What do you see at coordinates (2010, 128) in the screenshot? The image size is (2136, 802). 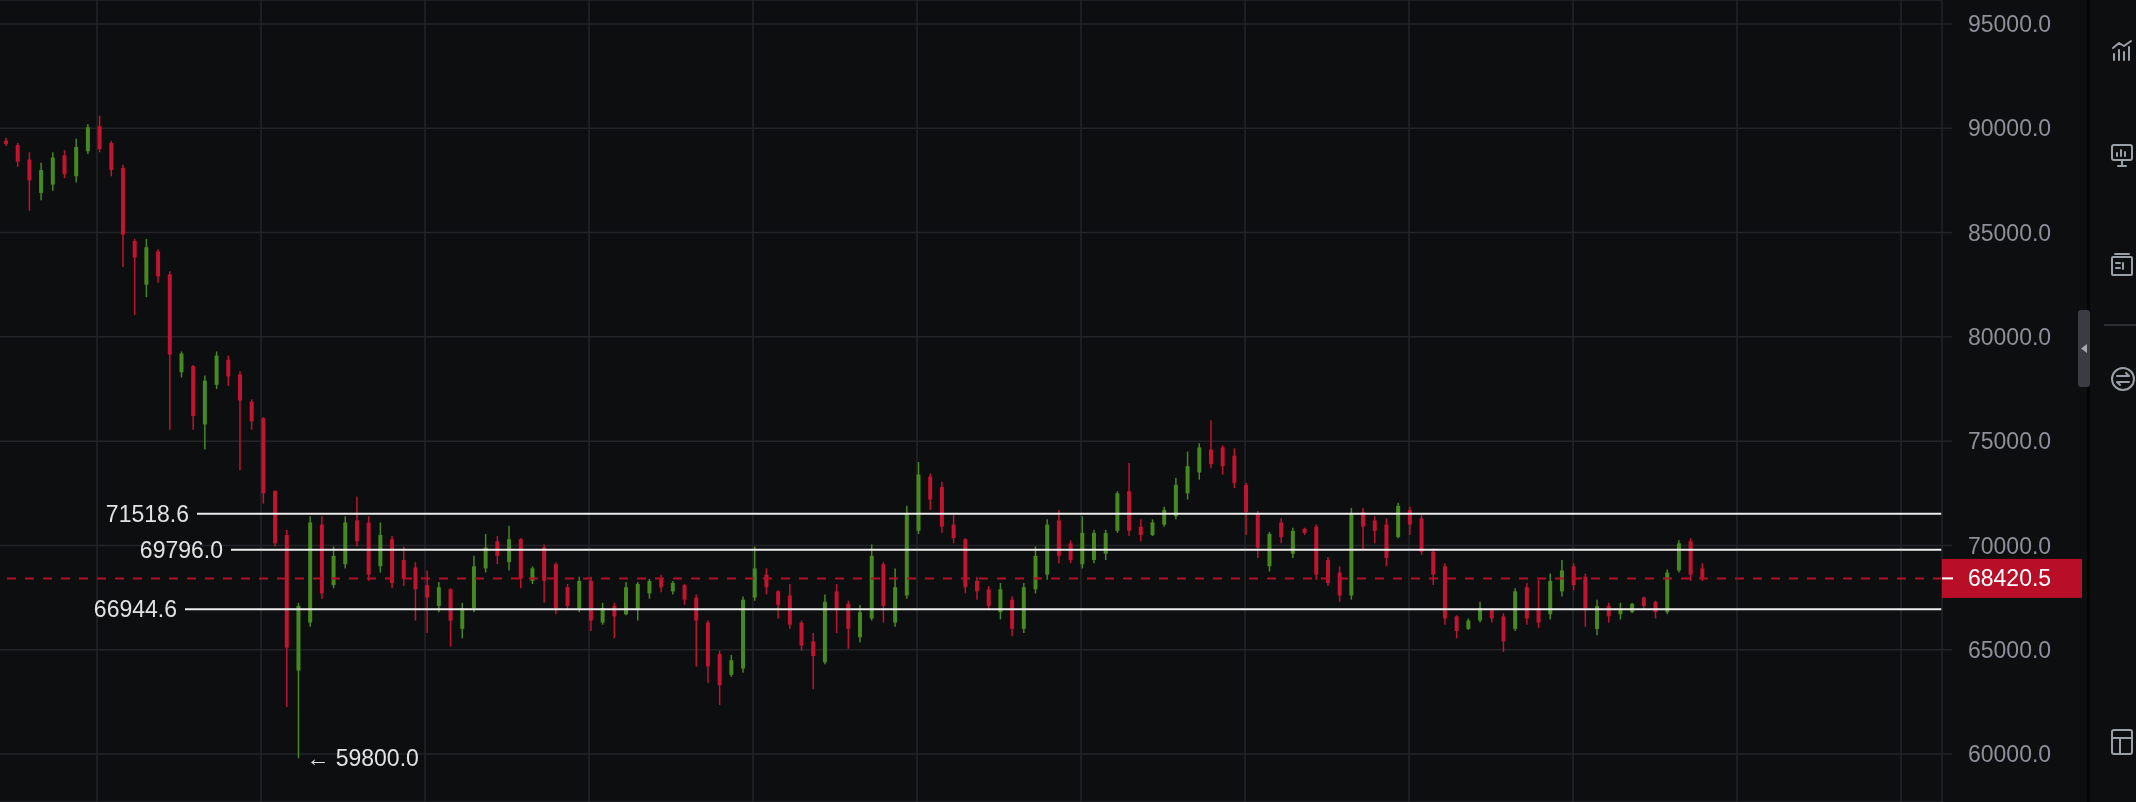 I see `y-tick-label: 90000.0` at bounding box center [2010, 128].